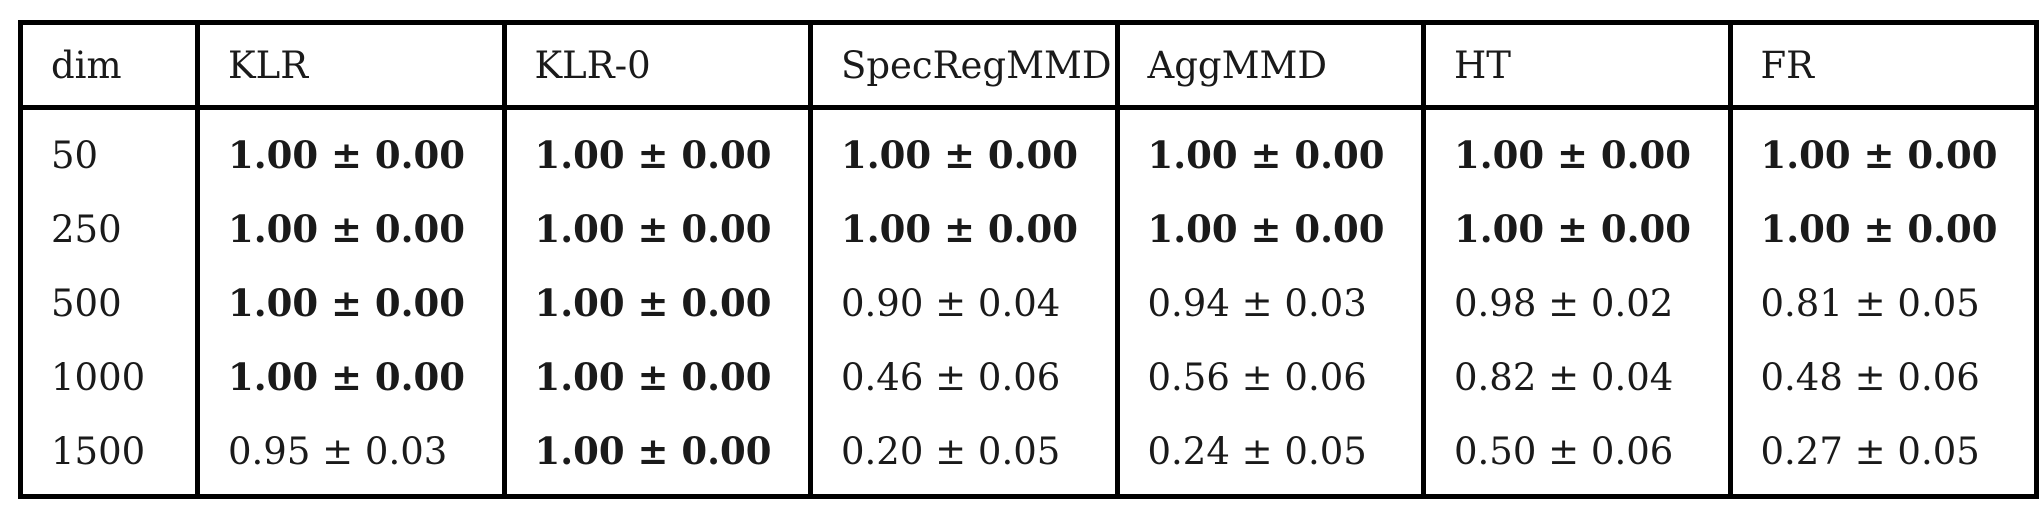 This screenshot has width=2040, height=520. What do you see at coordinates (1883, 303) in the screenshot?
I see `value-cell: 0.81 ± 0.05` at bounding box center [1883, 303].